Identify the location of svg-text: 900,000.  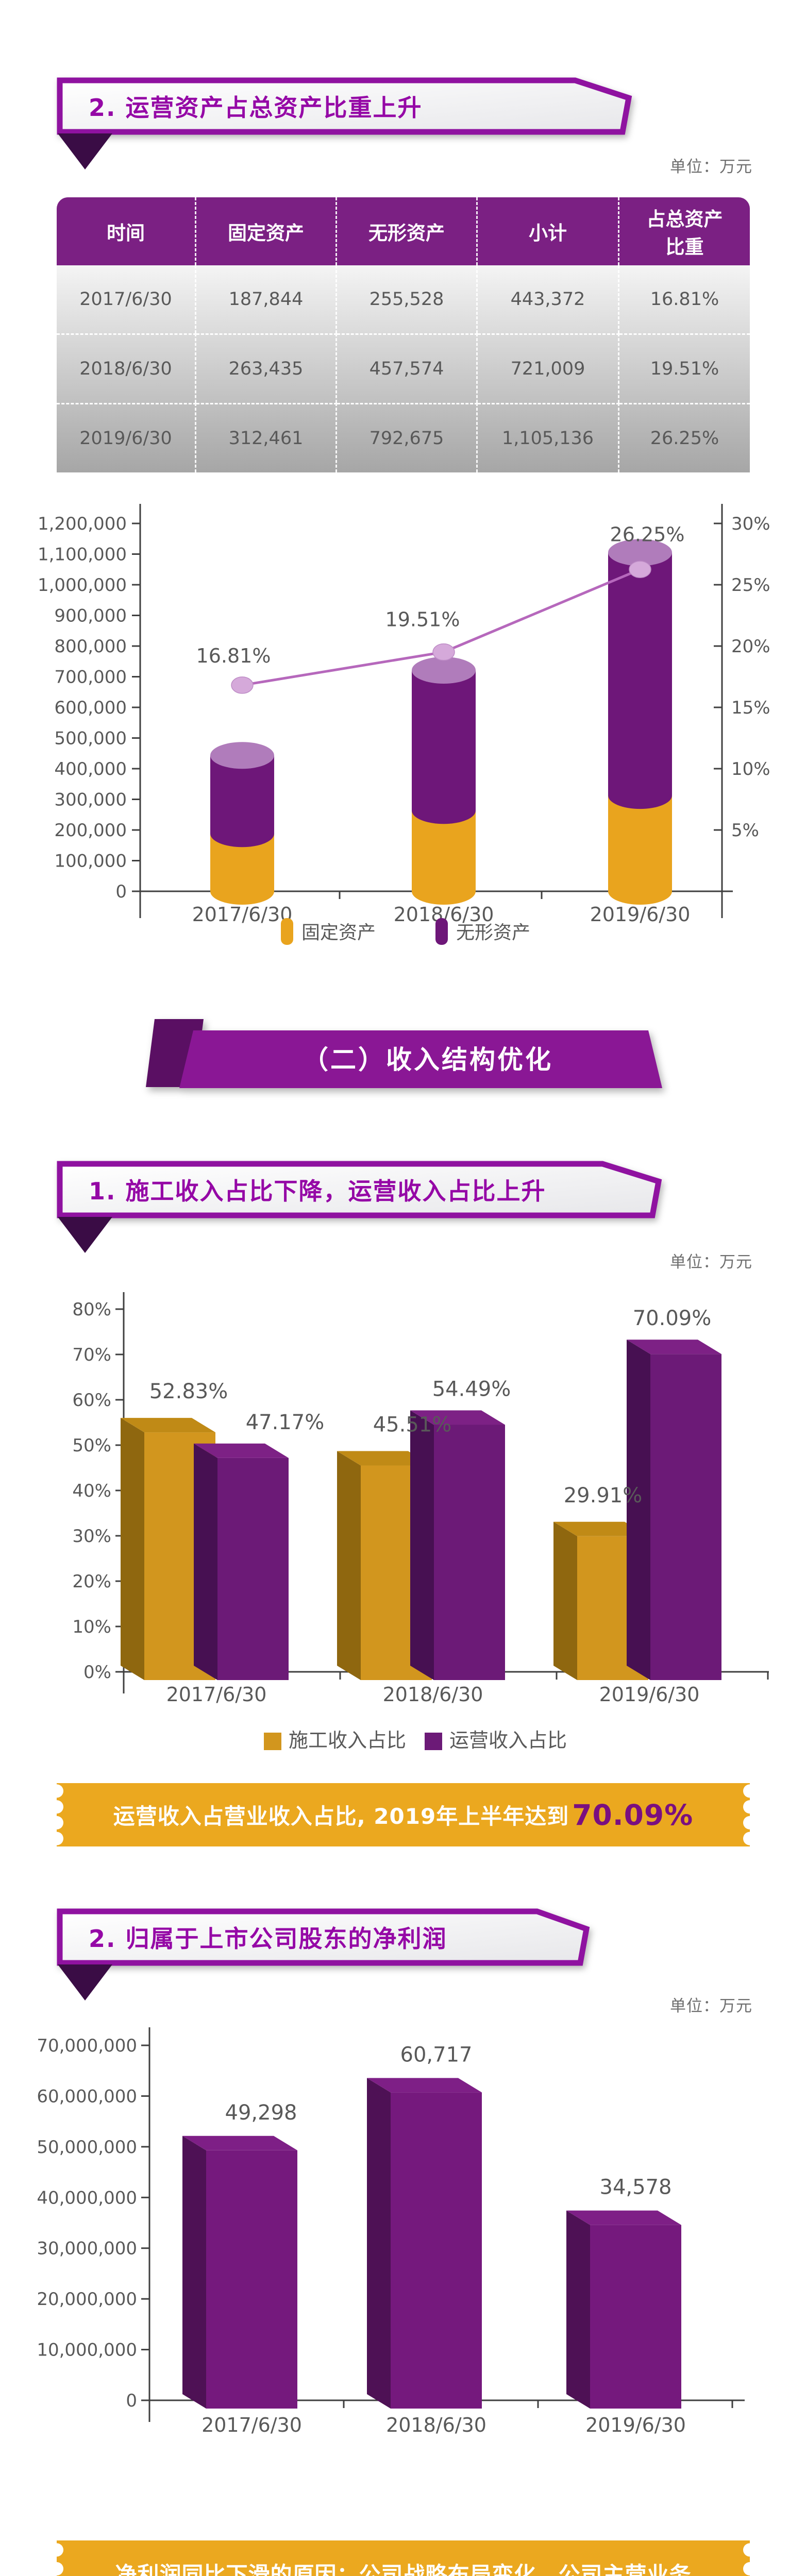
(90, 616).